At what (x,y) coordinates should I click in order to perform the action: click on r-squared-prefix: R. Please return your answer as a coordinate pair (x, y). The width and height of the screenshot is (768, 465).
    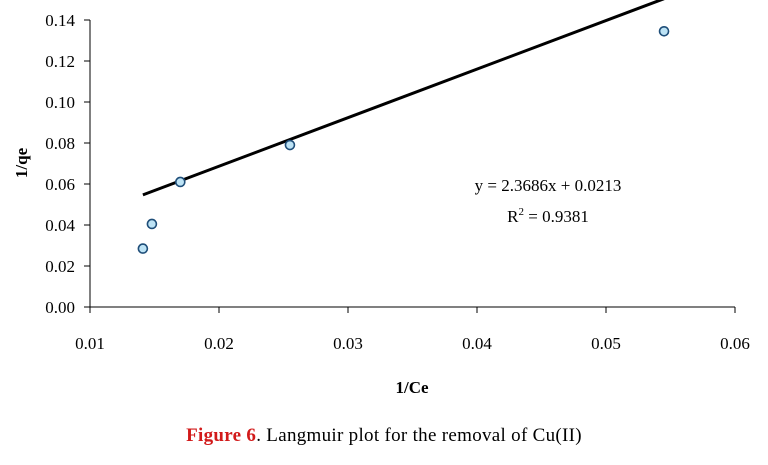
    Looking at the image, I should click on (513, 216).